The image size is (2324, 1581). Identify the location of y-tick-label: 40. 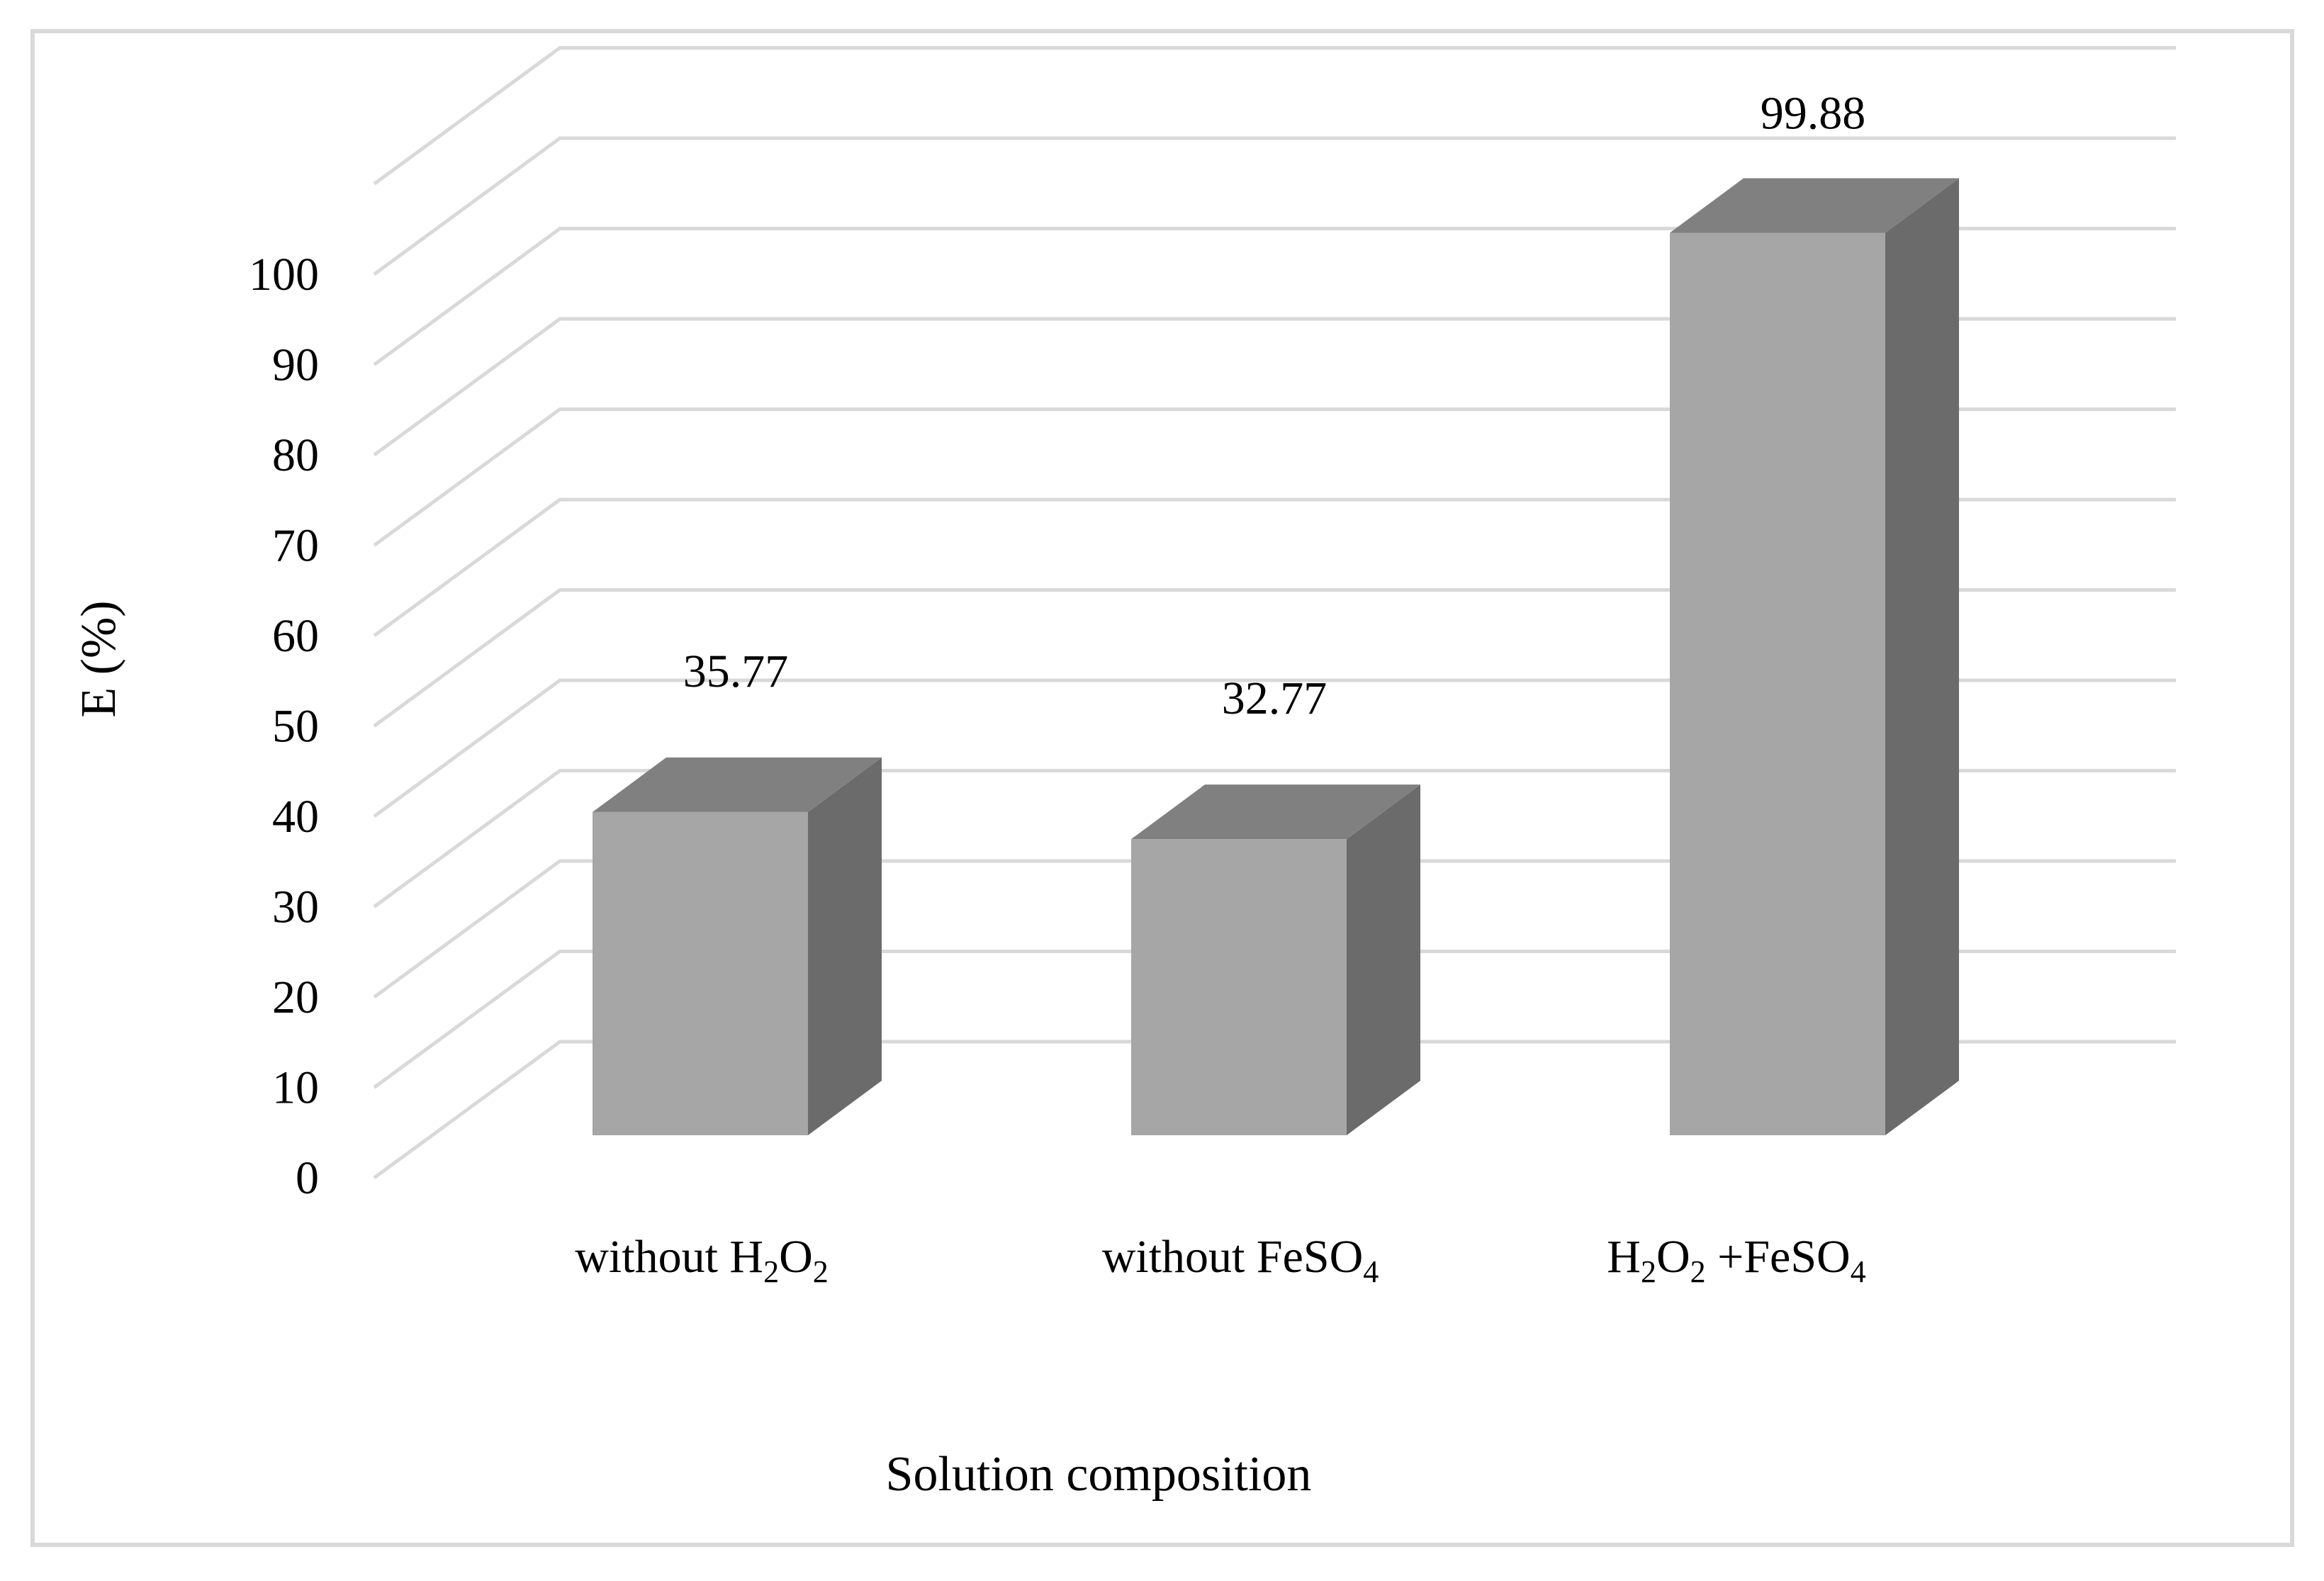
(295, 817).